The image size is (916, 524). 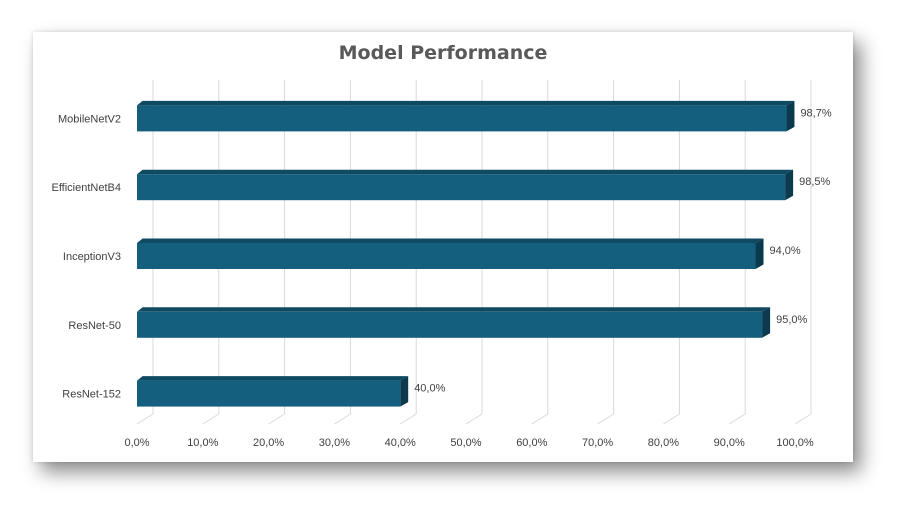 What do you see at coordinates (791, 320) in the screenshot?
I see `data-label: 95,0%` at bounding box center [791, 320].